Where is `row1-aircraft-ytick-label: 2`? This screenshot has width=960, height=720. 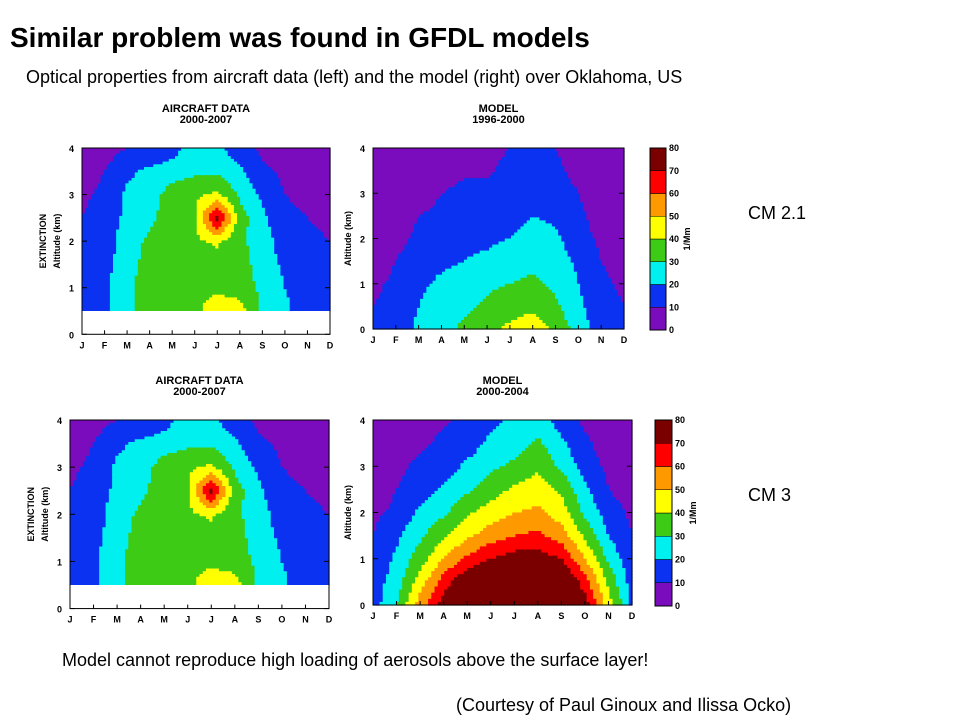 row1-aircraft-ytick-label: 2 is located at coordinates (71, 242).